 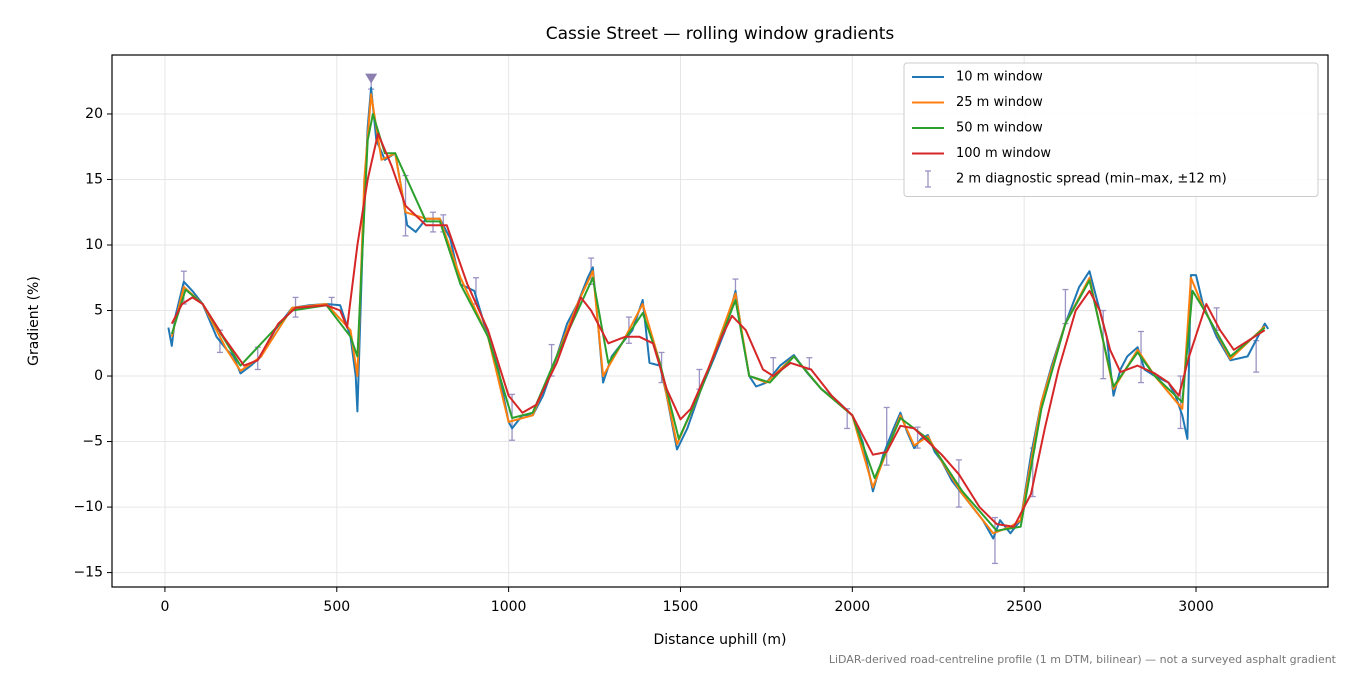 What do you see at coordinates (94, 114) in the screenshot?
I see `y-tick-label: 20` at bounding box center [94, 114].